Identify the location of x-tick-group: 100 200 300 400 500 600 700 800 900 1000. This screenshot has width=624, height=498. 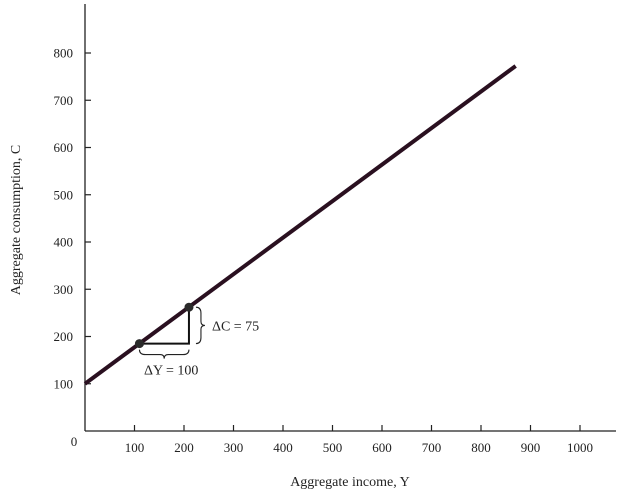
(359, 440).